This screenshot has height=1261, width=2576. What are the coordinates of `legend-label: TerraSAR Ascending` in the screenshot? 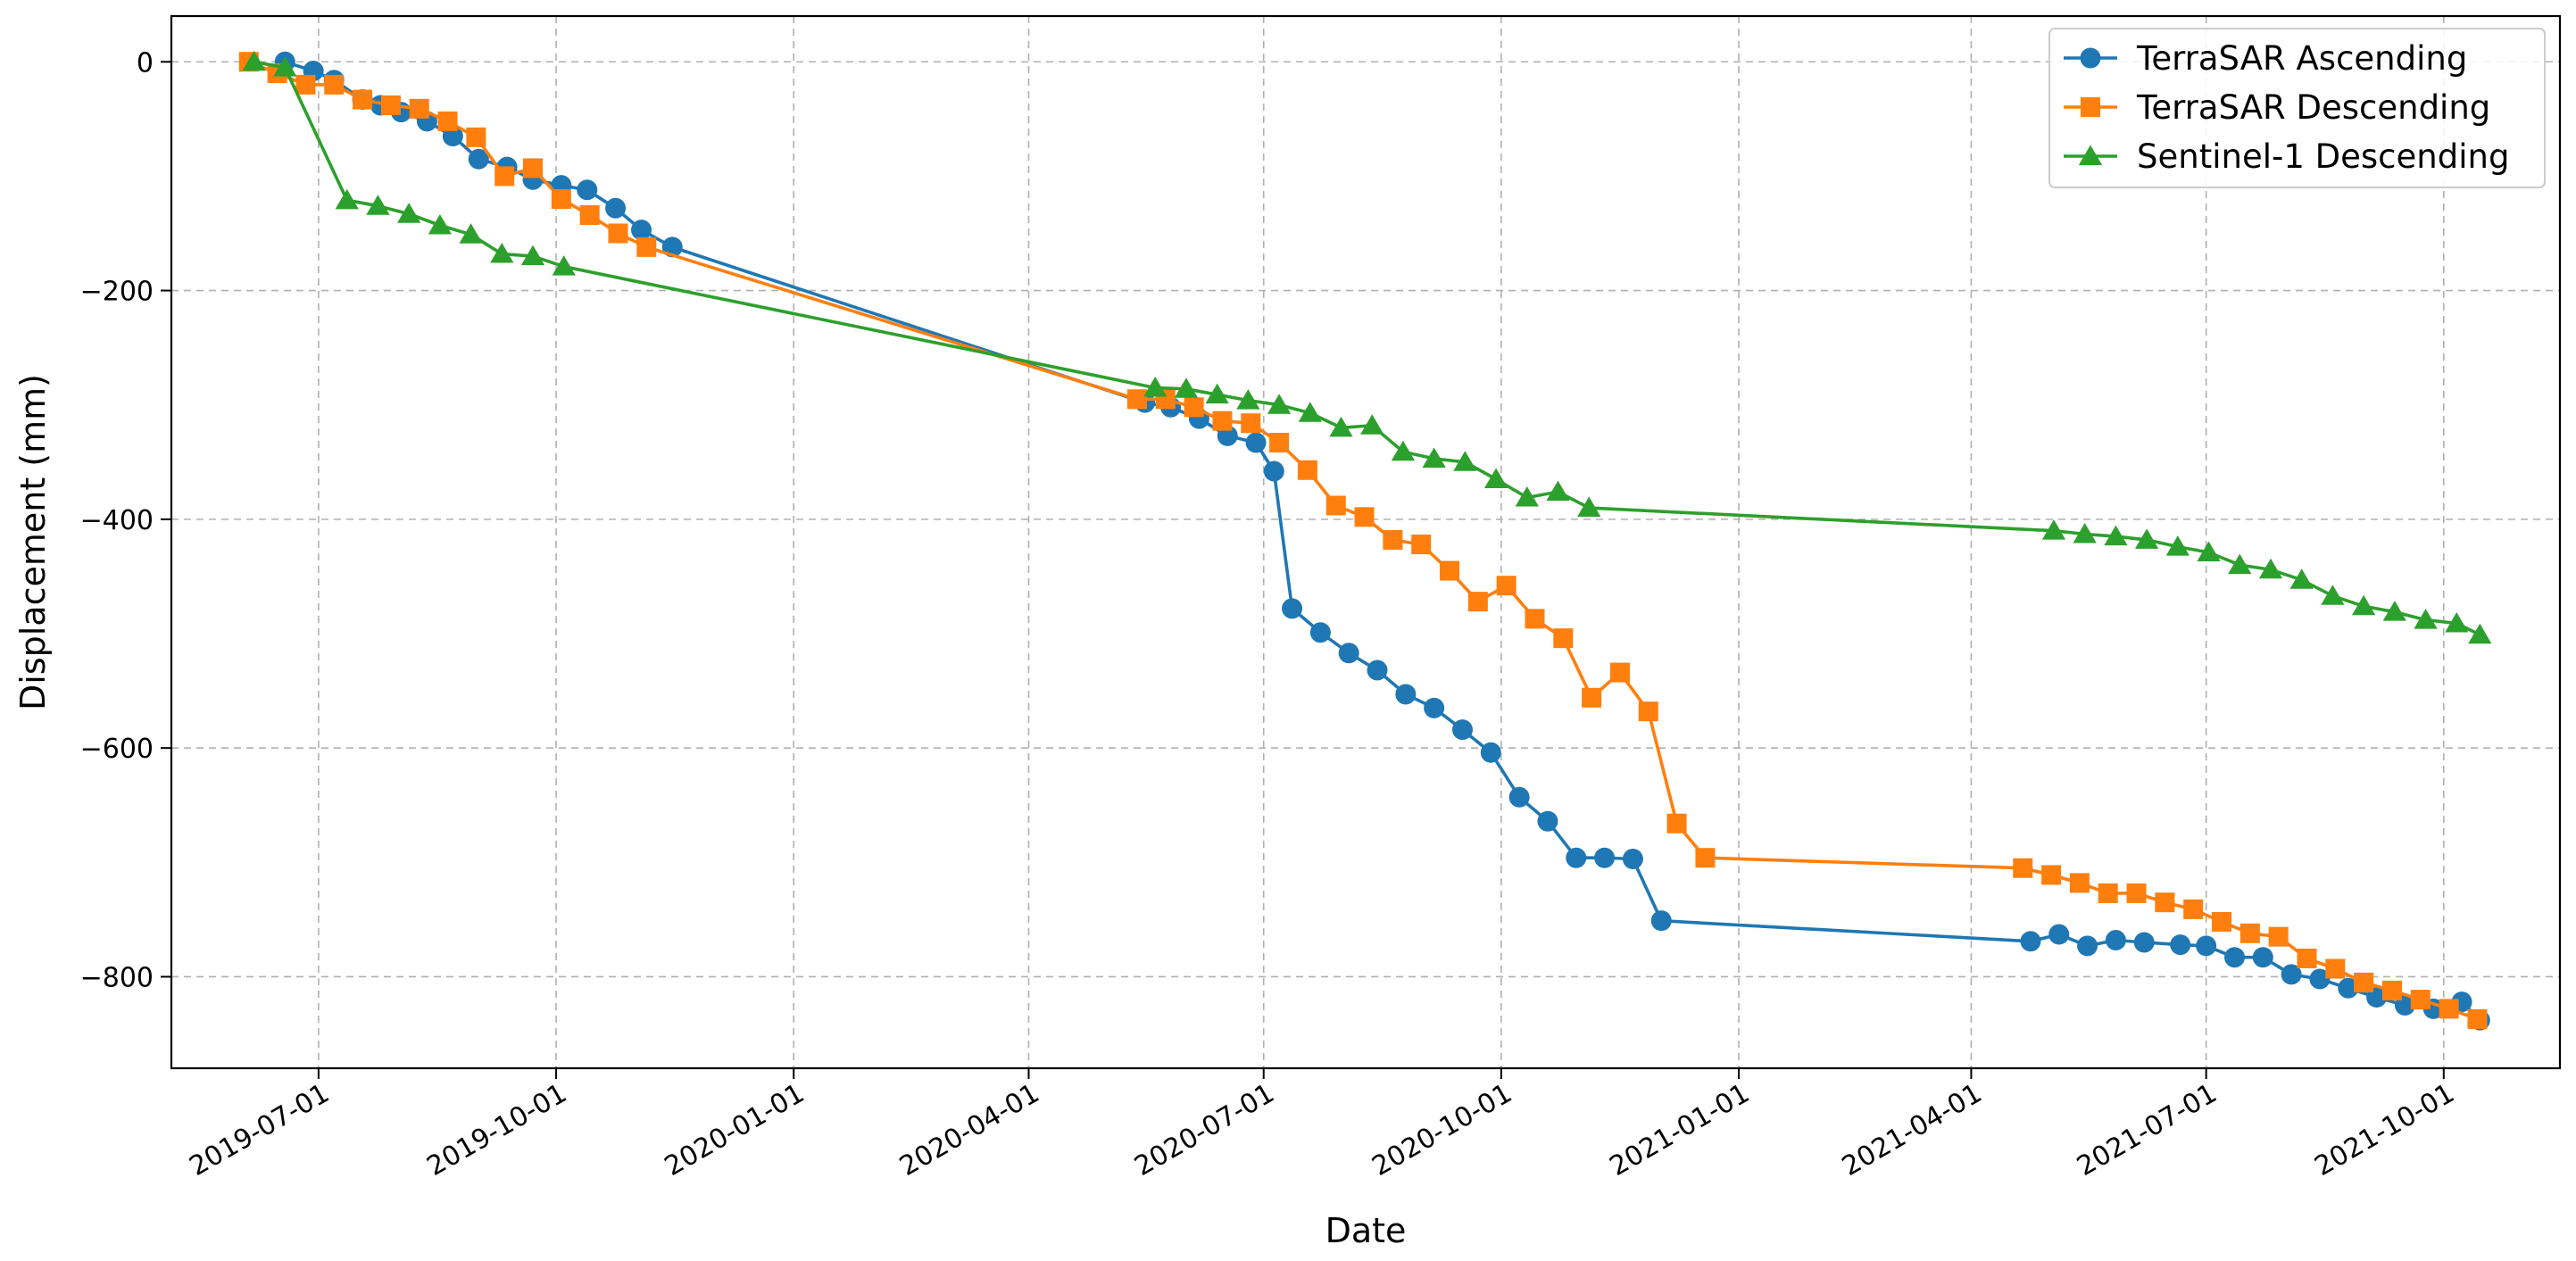 It's located at (2302, 58).